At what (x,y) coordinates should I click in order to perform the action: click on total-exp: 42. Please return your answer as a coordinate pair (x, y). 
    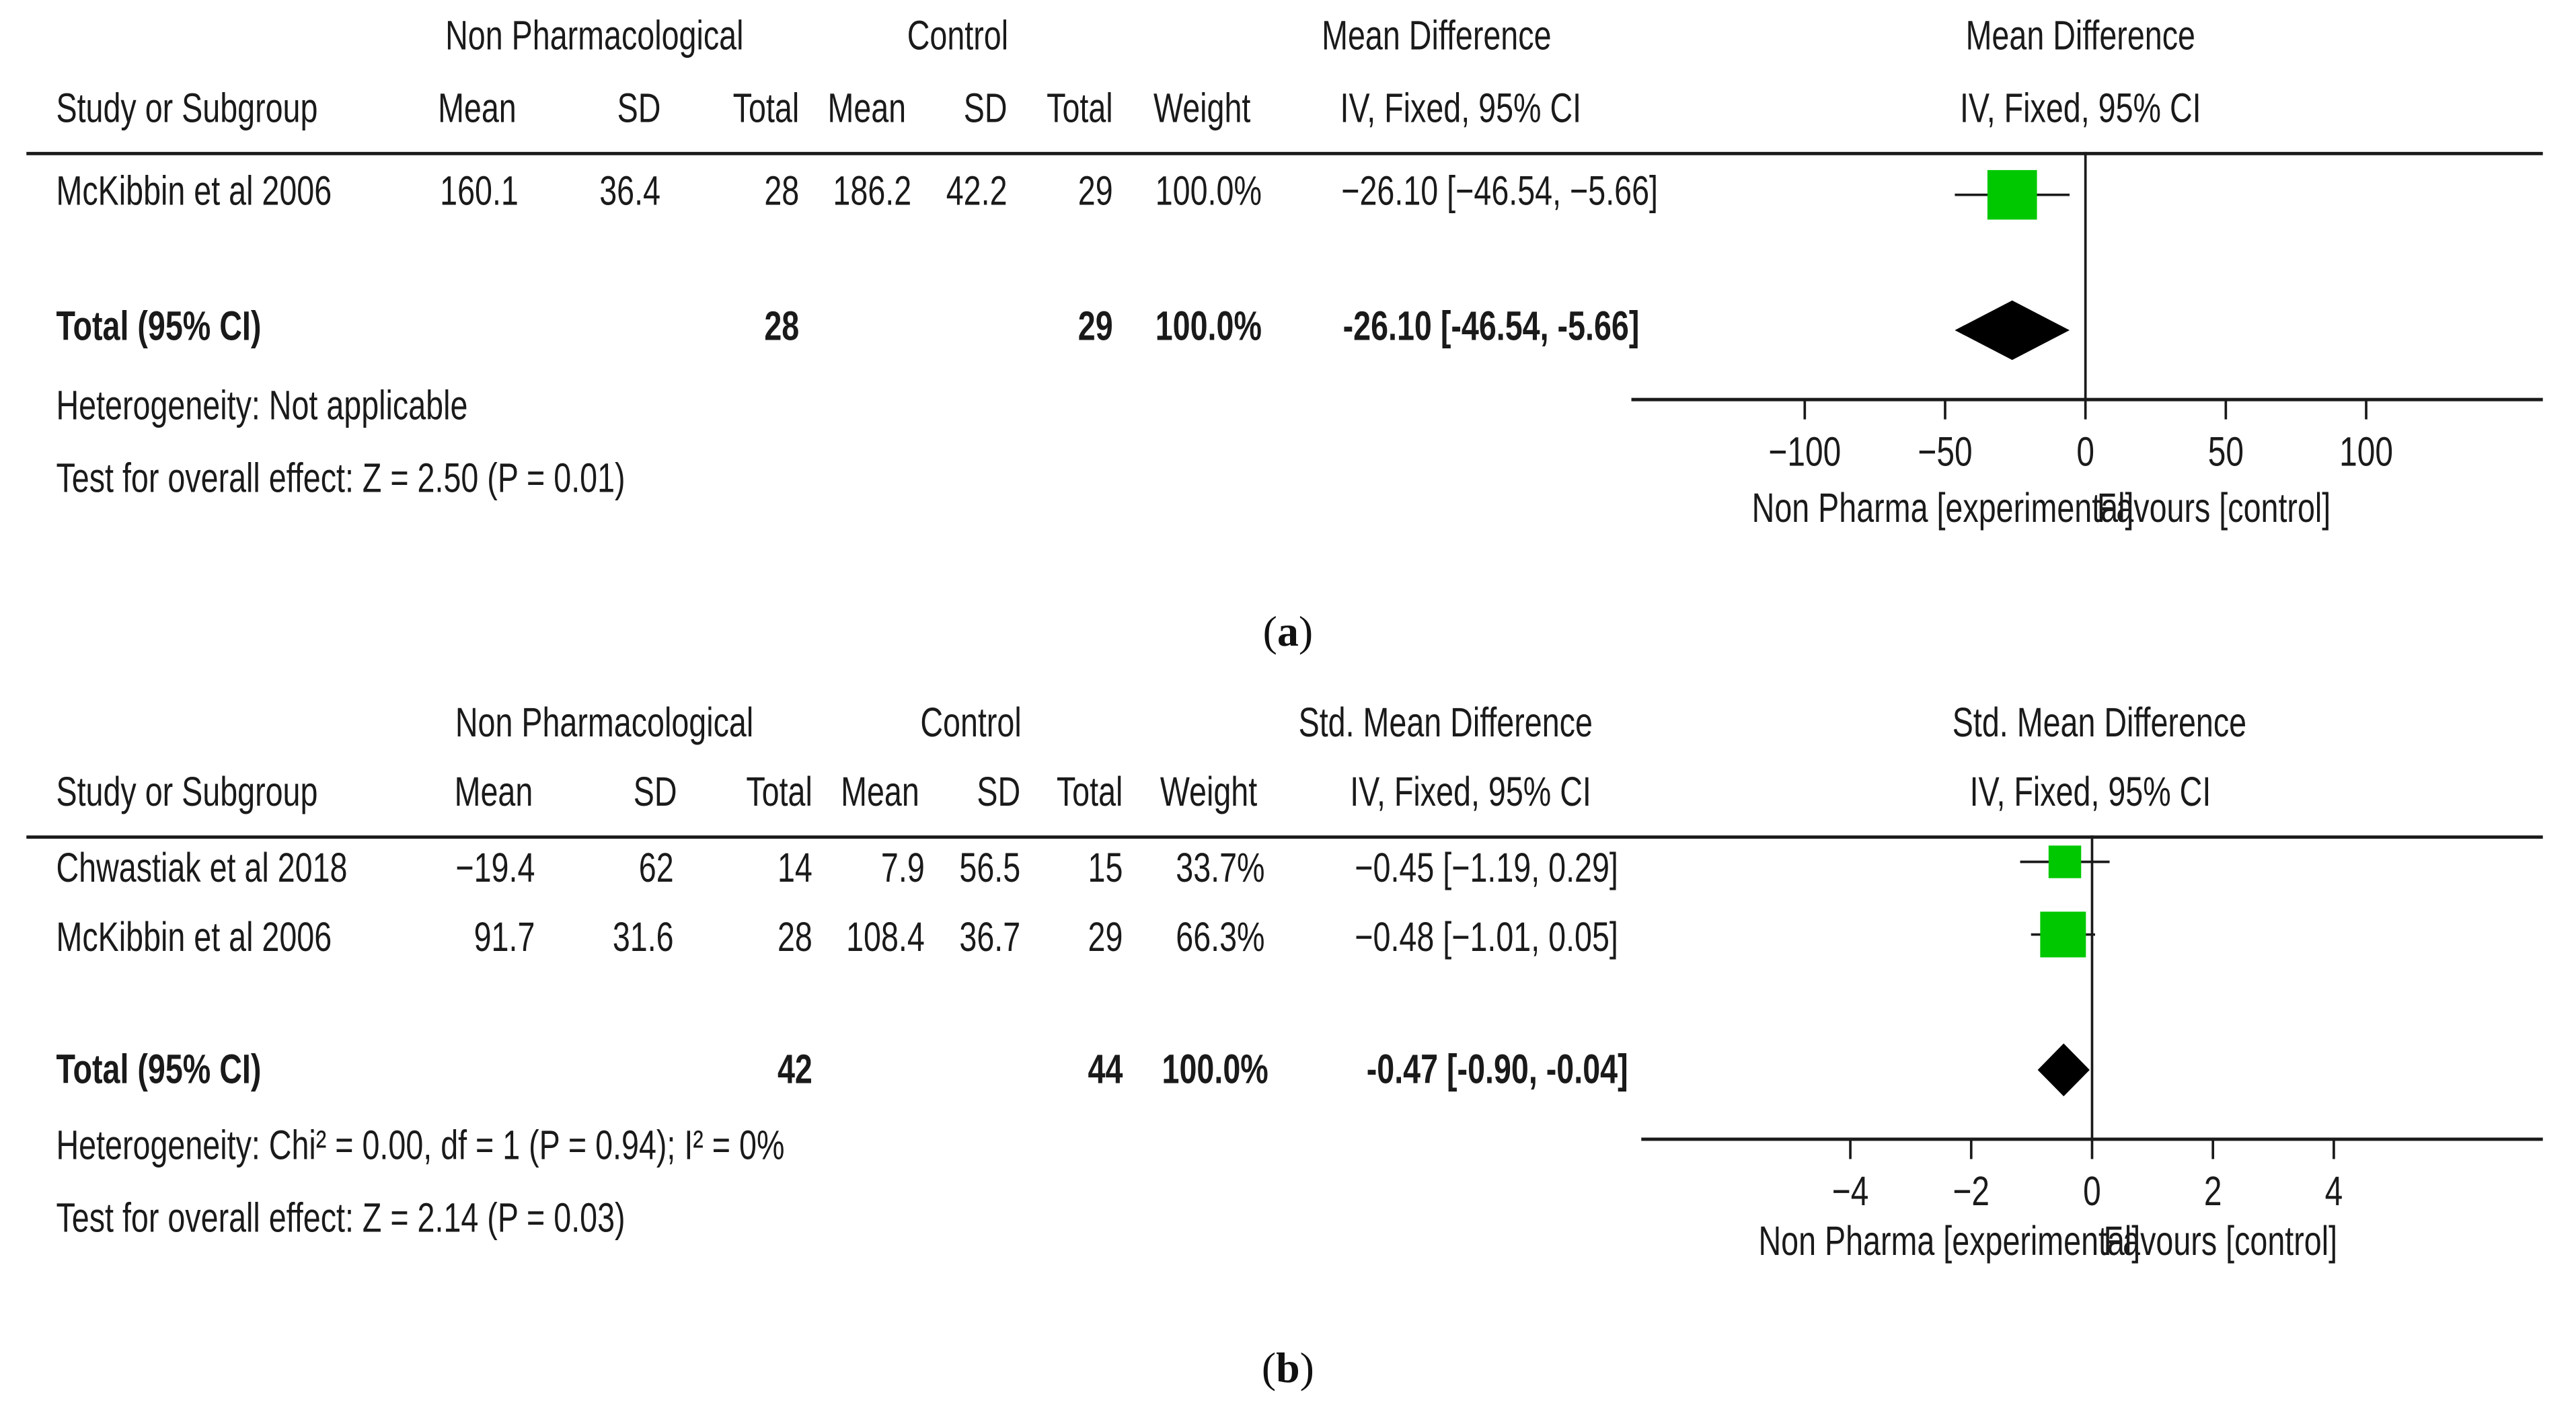
    Looking at the image, I should click on (794, 1070).